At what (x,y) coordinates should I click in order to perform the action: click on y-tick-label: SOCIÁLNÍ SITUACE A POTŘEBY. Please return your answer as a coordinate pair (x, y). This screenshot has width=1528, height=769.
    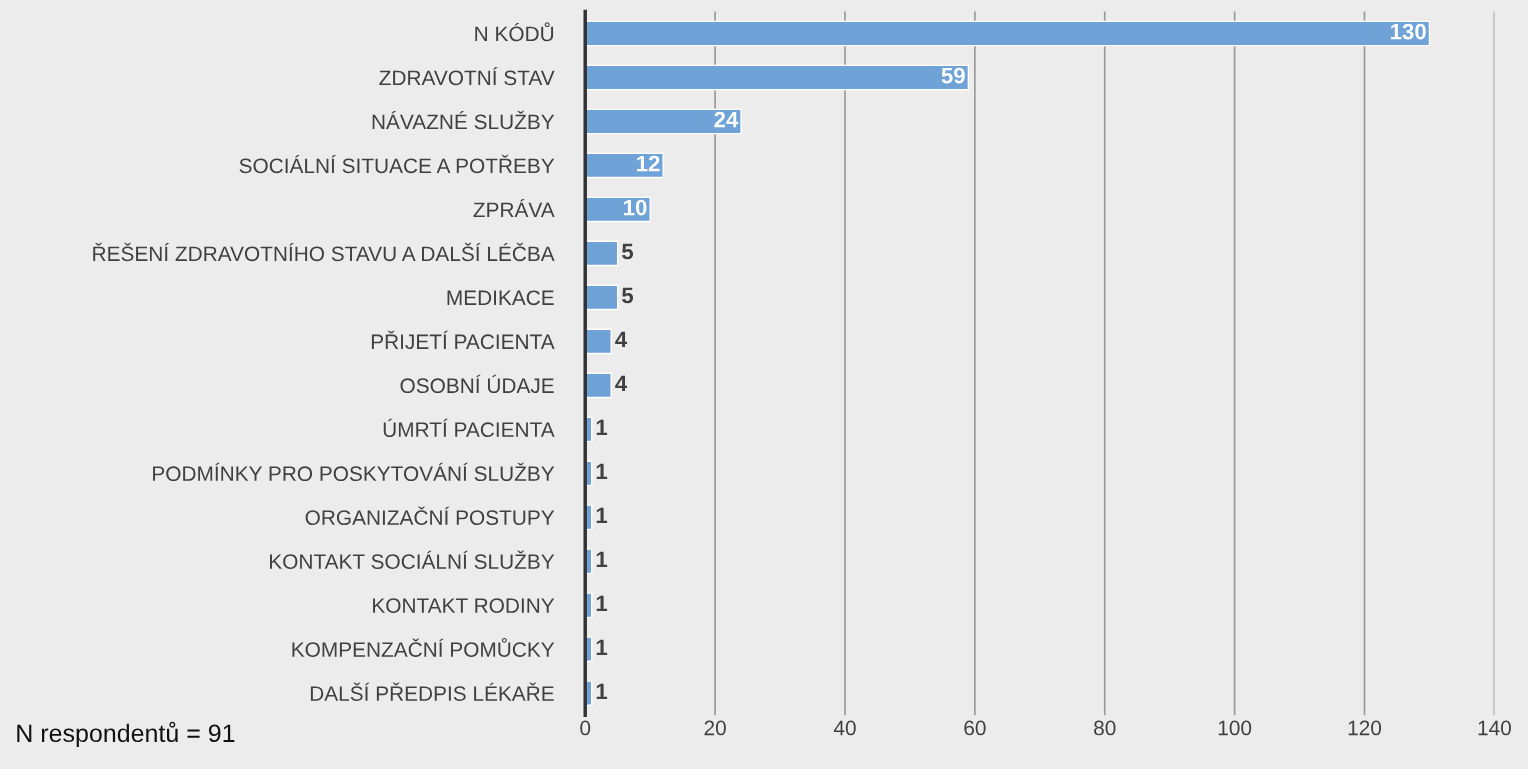
    Looking at the image, I should click on (397, 164).